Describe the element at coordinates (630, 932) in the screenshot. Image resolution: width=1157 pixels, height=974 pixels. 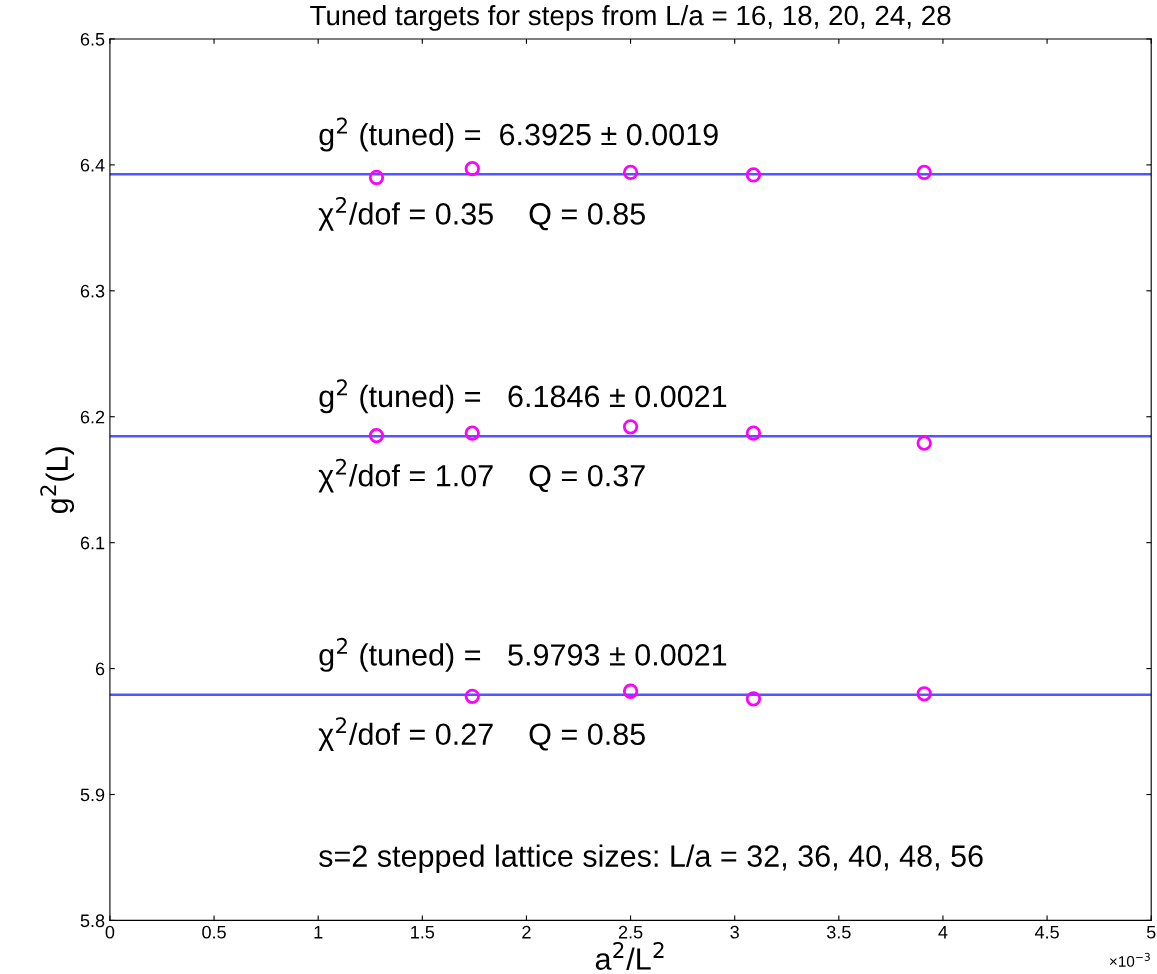
I see `x-tick-label: 2.5` at that location.